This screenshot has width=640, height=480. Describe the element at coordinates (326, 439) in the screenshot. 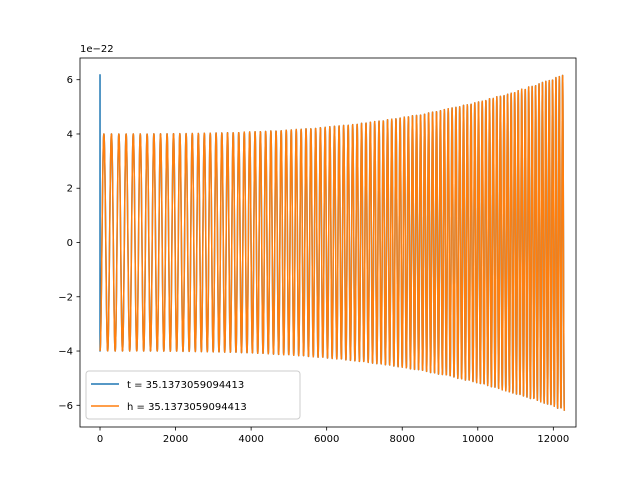

I see `x-tick-label: 6000` at that location.